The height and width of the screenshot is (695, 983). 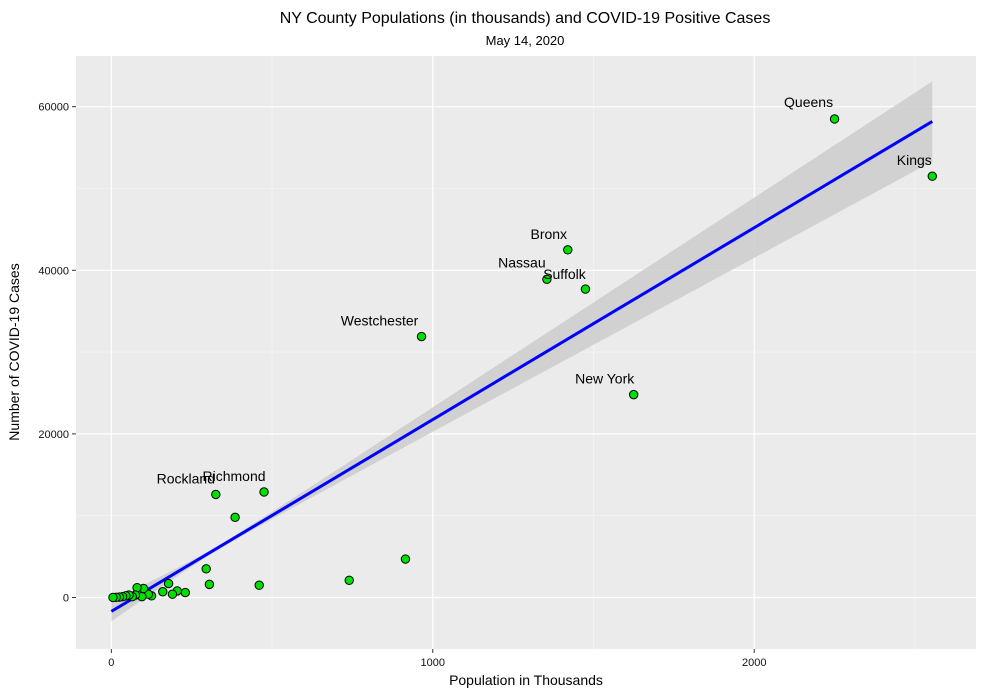 I want to click on point-label: Richmond, so click(x=234, y=476).